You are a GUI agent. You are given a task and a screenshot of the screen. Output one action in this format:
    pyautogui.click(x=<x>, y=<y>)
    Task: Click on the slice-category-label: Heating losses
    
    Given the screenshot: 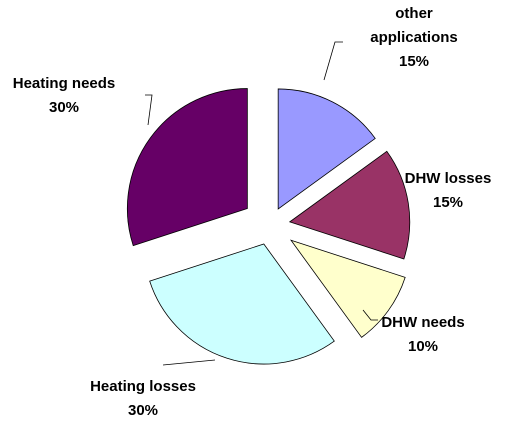 What is the action you would take?
    pyautogui.click(x=143, y=386)
    